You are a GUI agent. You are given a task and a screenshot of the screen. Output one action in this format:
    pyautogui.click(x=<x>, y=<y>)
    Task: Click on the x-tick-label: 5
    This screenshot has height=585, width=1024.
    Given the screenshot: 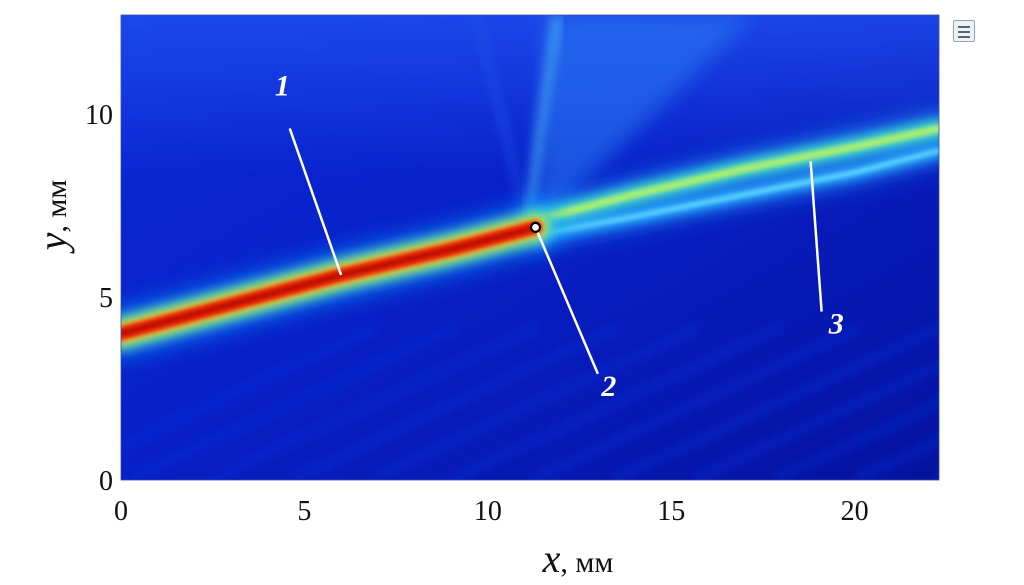 What is the action you would take?
    pyautogui.click(x=304, y=511)
    